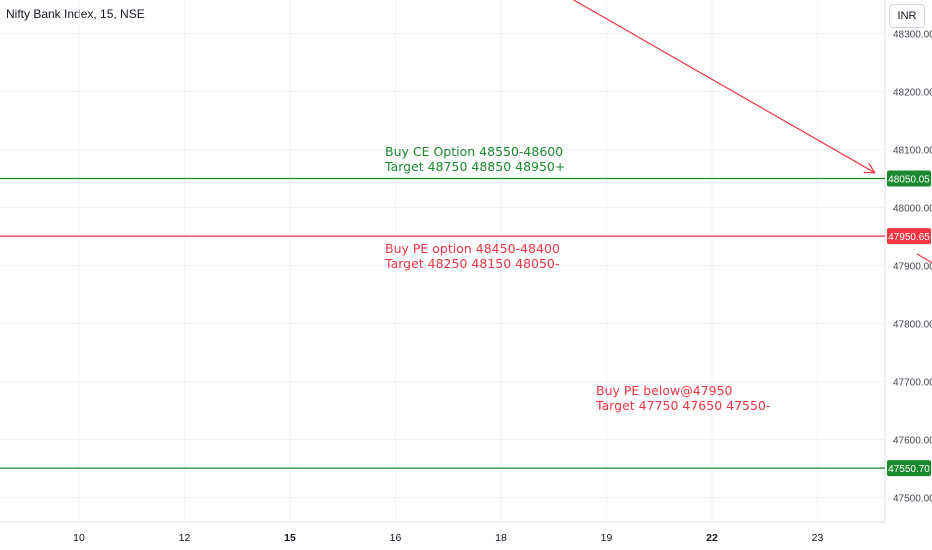  I want to click on y-tick-label: 47500.00, so click(912, 499).